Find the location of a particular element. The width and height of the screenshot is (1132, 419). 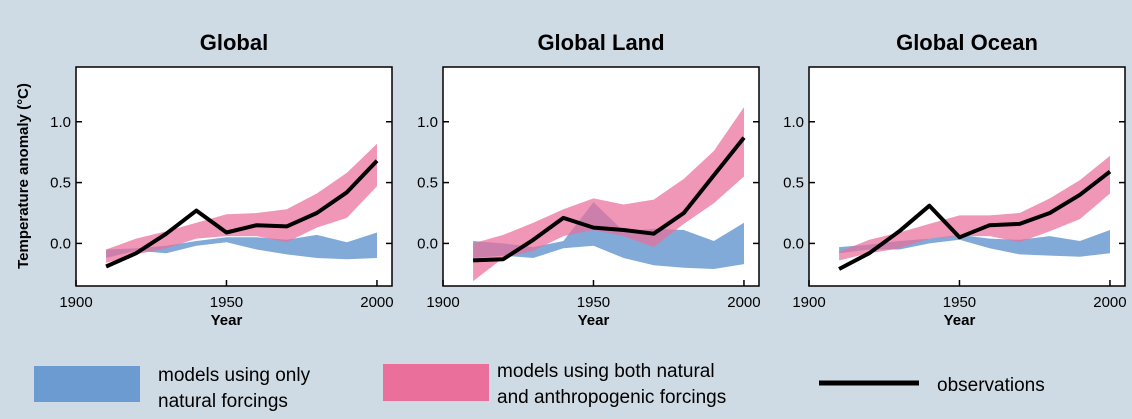

observations-line-global is located at coordinates (242, 214).